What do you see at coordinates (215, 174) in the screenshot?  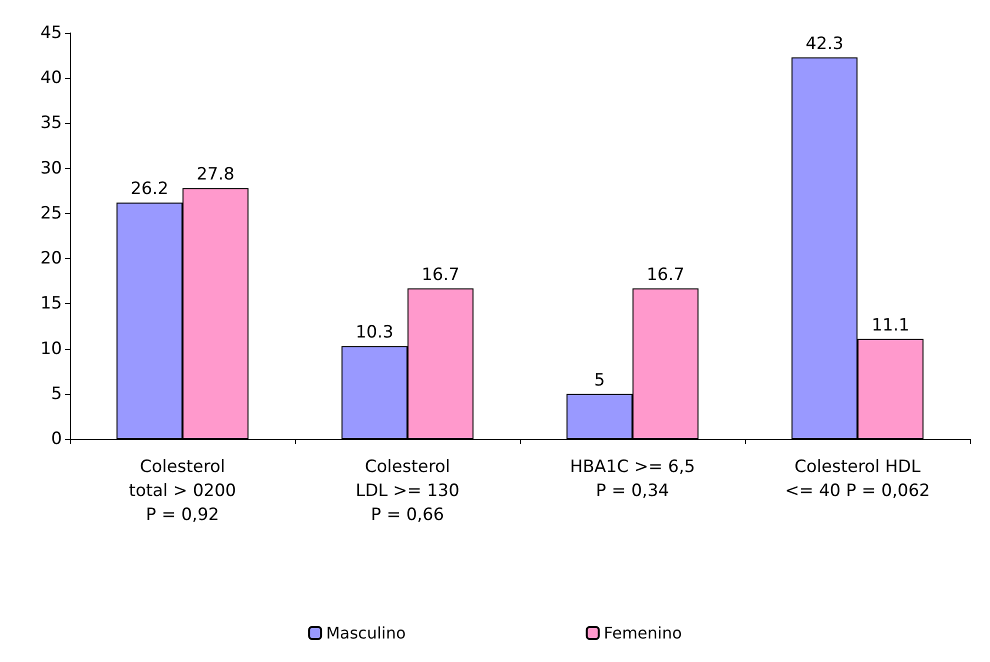 I see `data-label: 27.8` at bounding box center [215, 174].